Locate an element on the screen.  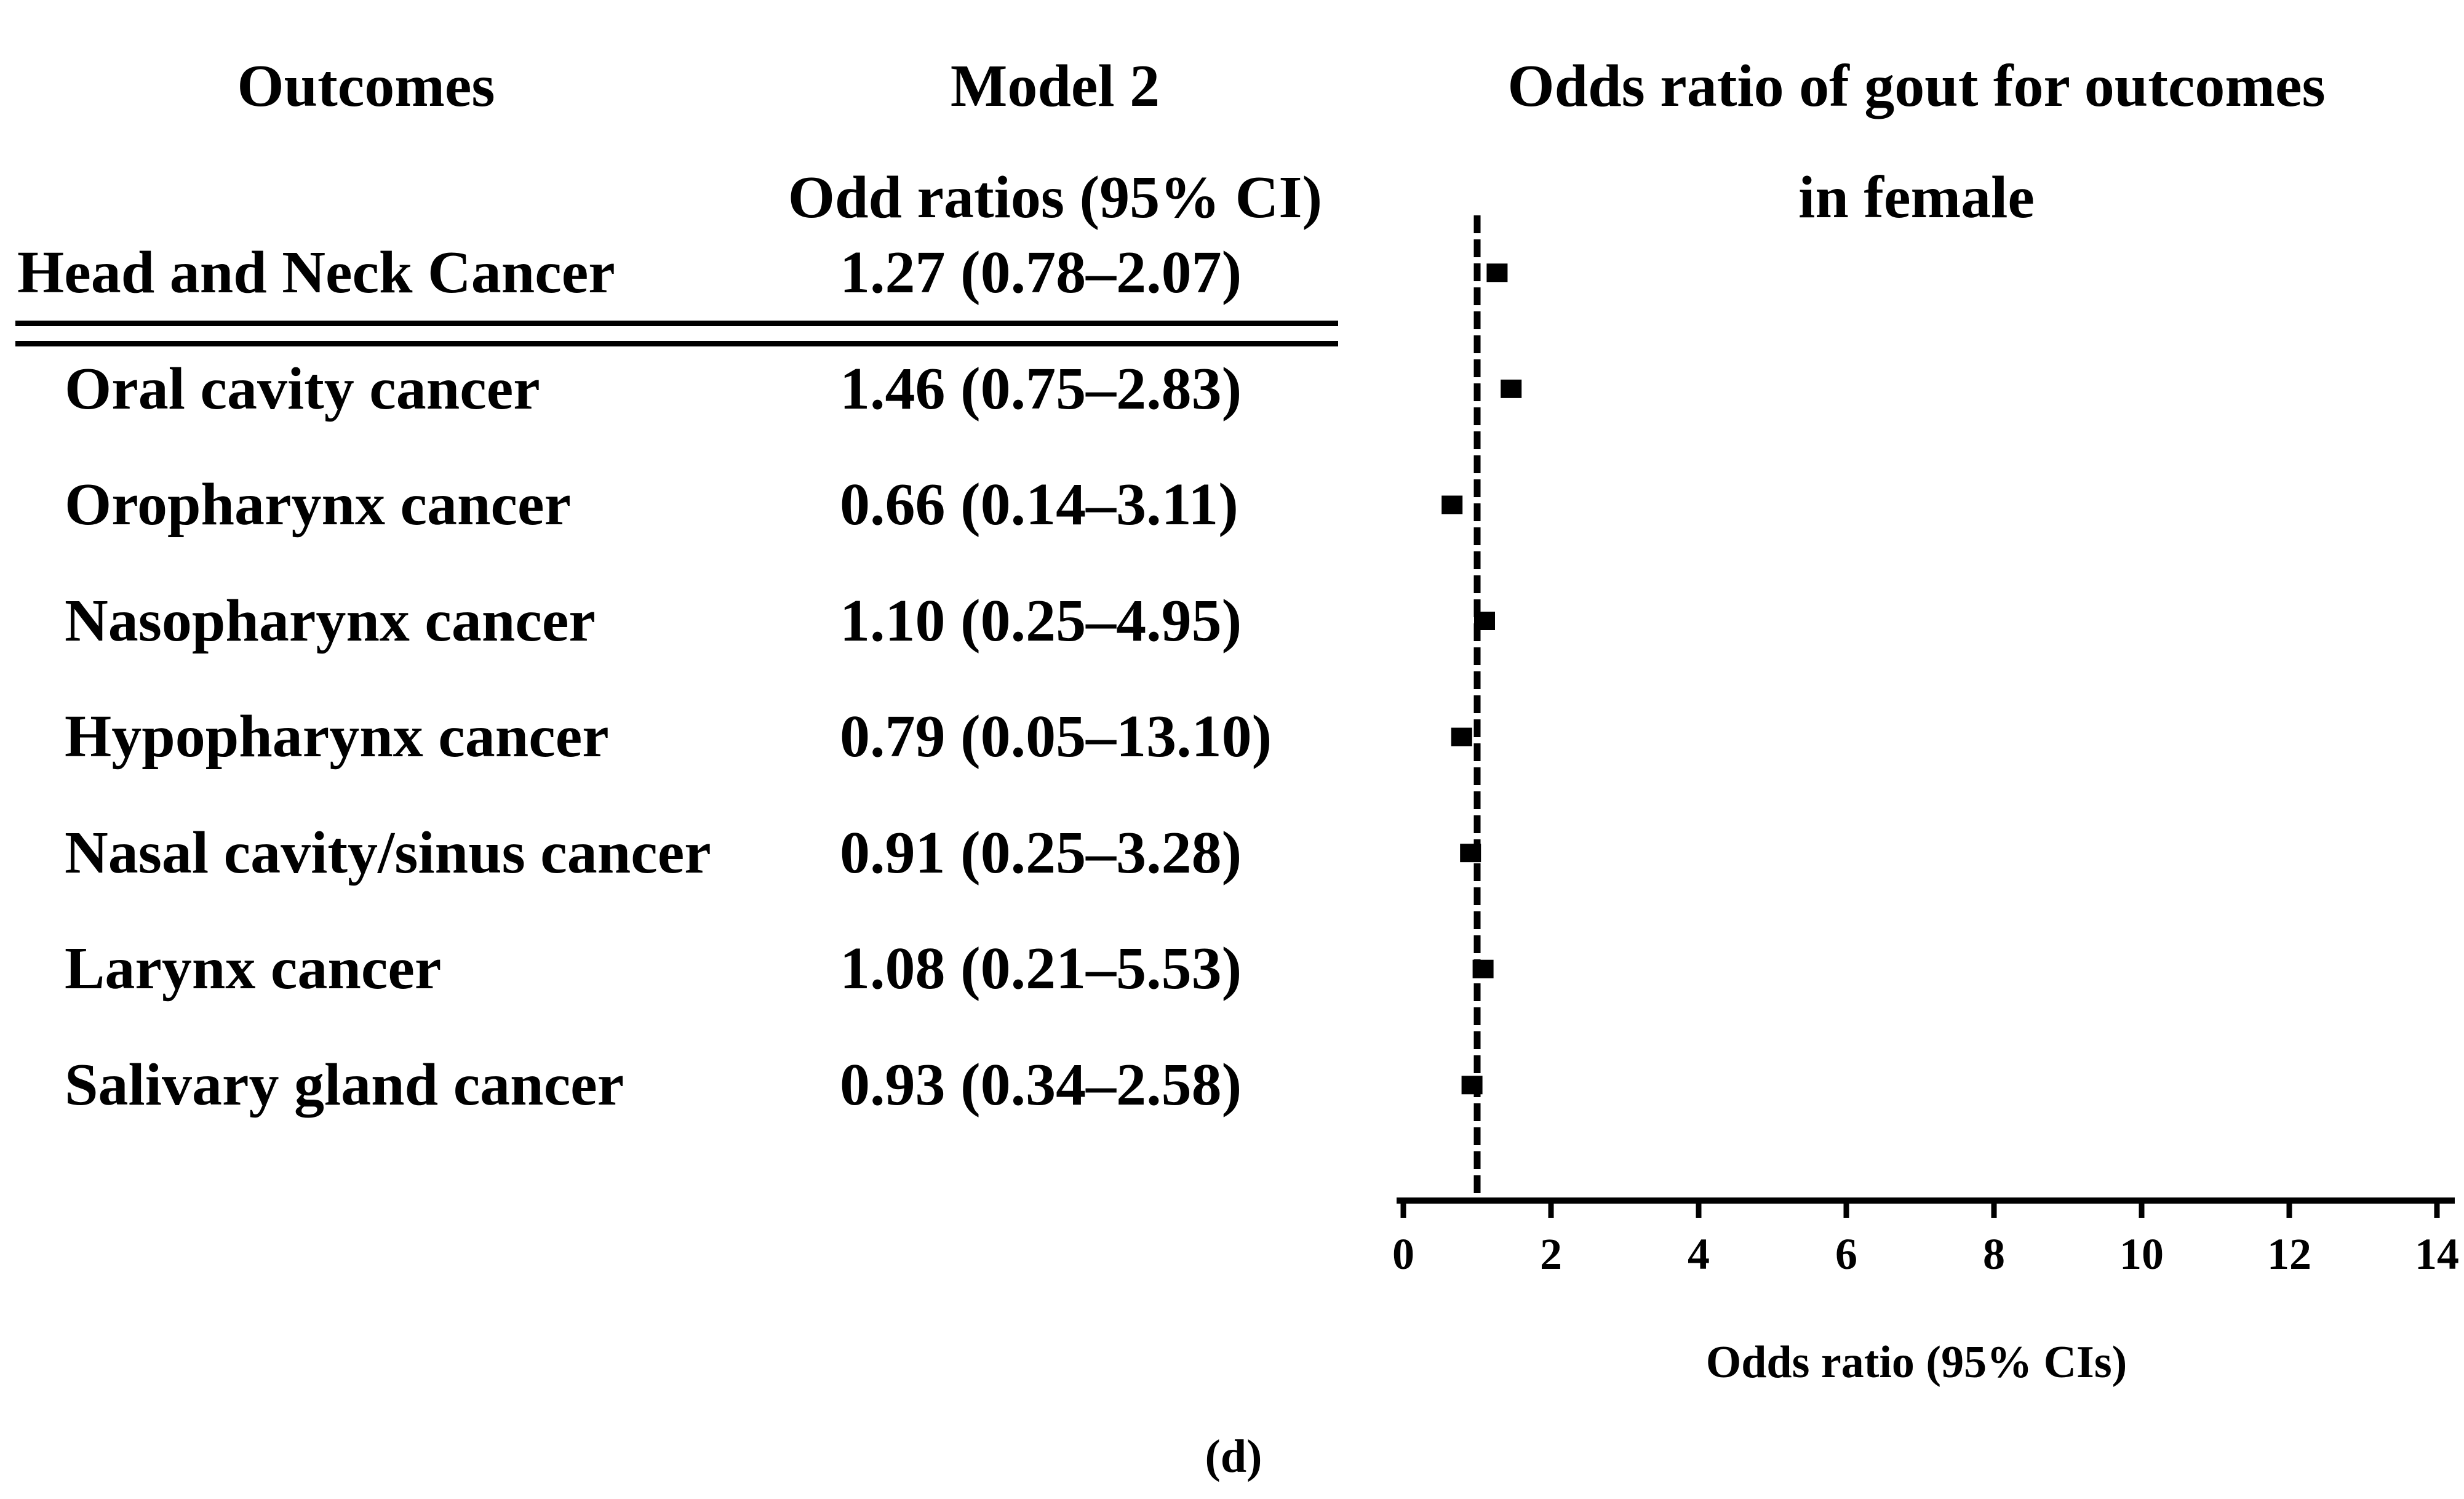
outcomes-column-header: Outcomes is located at coordinates (366, 86).